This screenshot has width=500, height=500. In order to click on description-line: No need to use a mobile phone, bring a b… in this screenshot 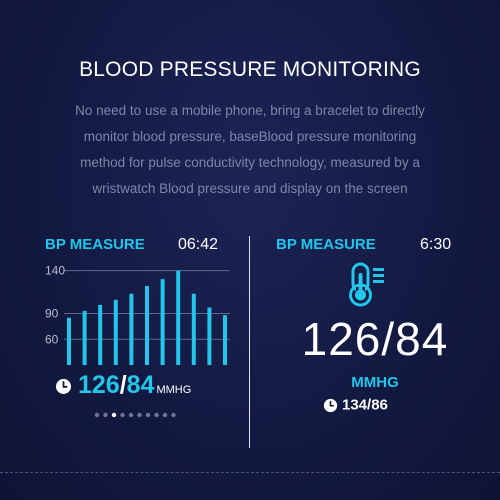, I will do `click(250, 110)`.